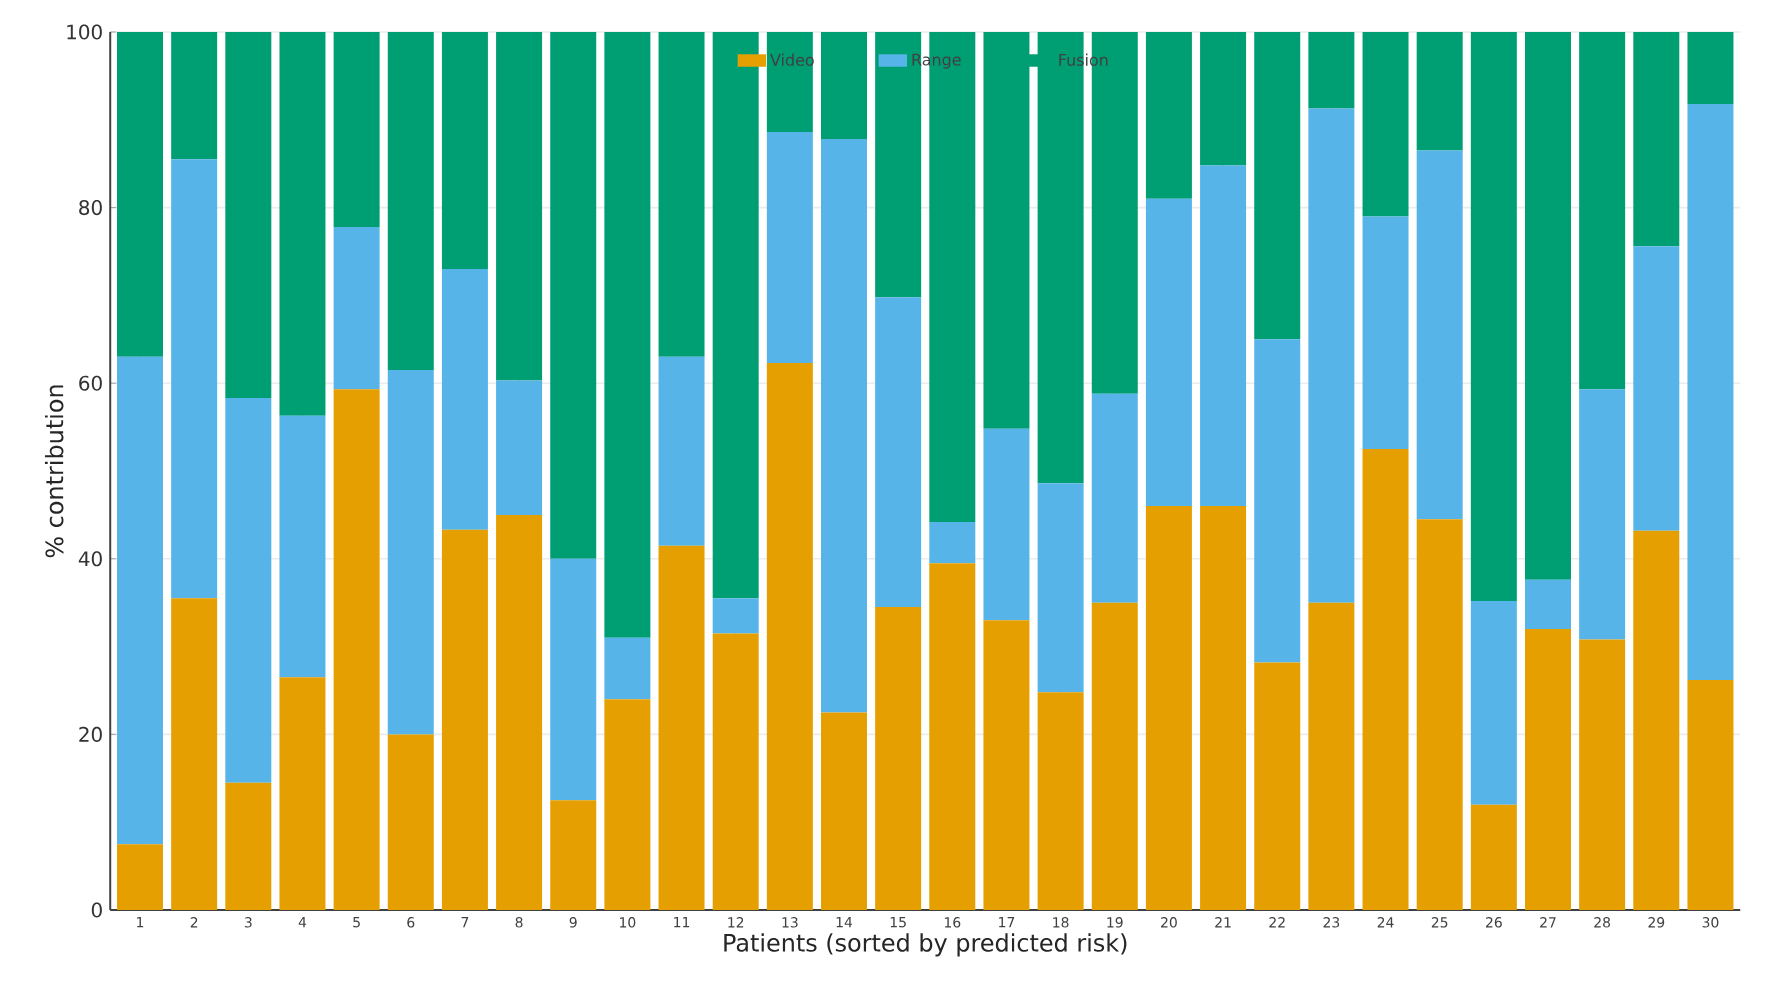  I want to click on x-axis-title: Patients (sorted by predicted risk), so click(925, 945).